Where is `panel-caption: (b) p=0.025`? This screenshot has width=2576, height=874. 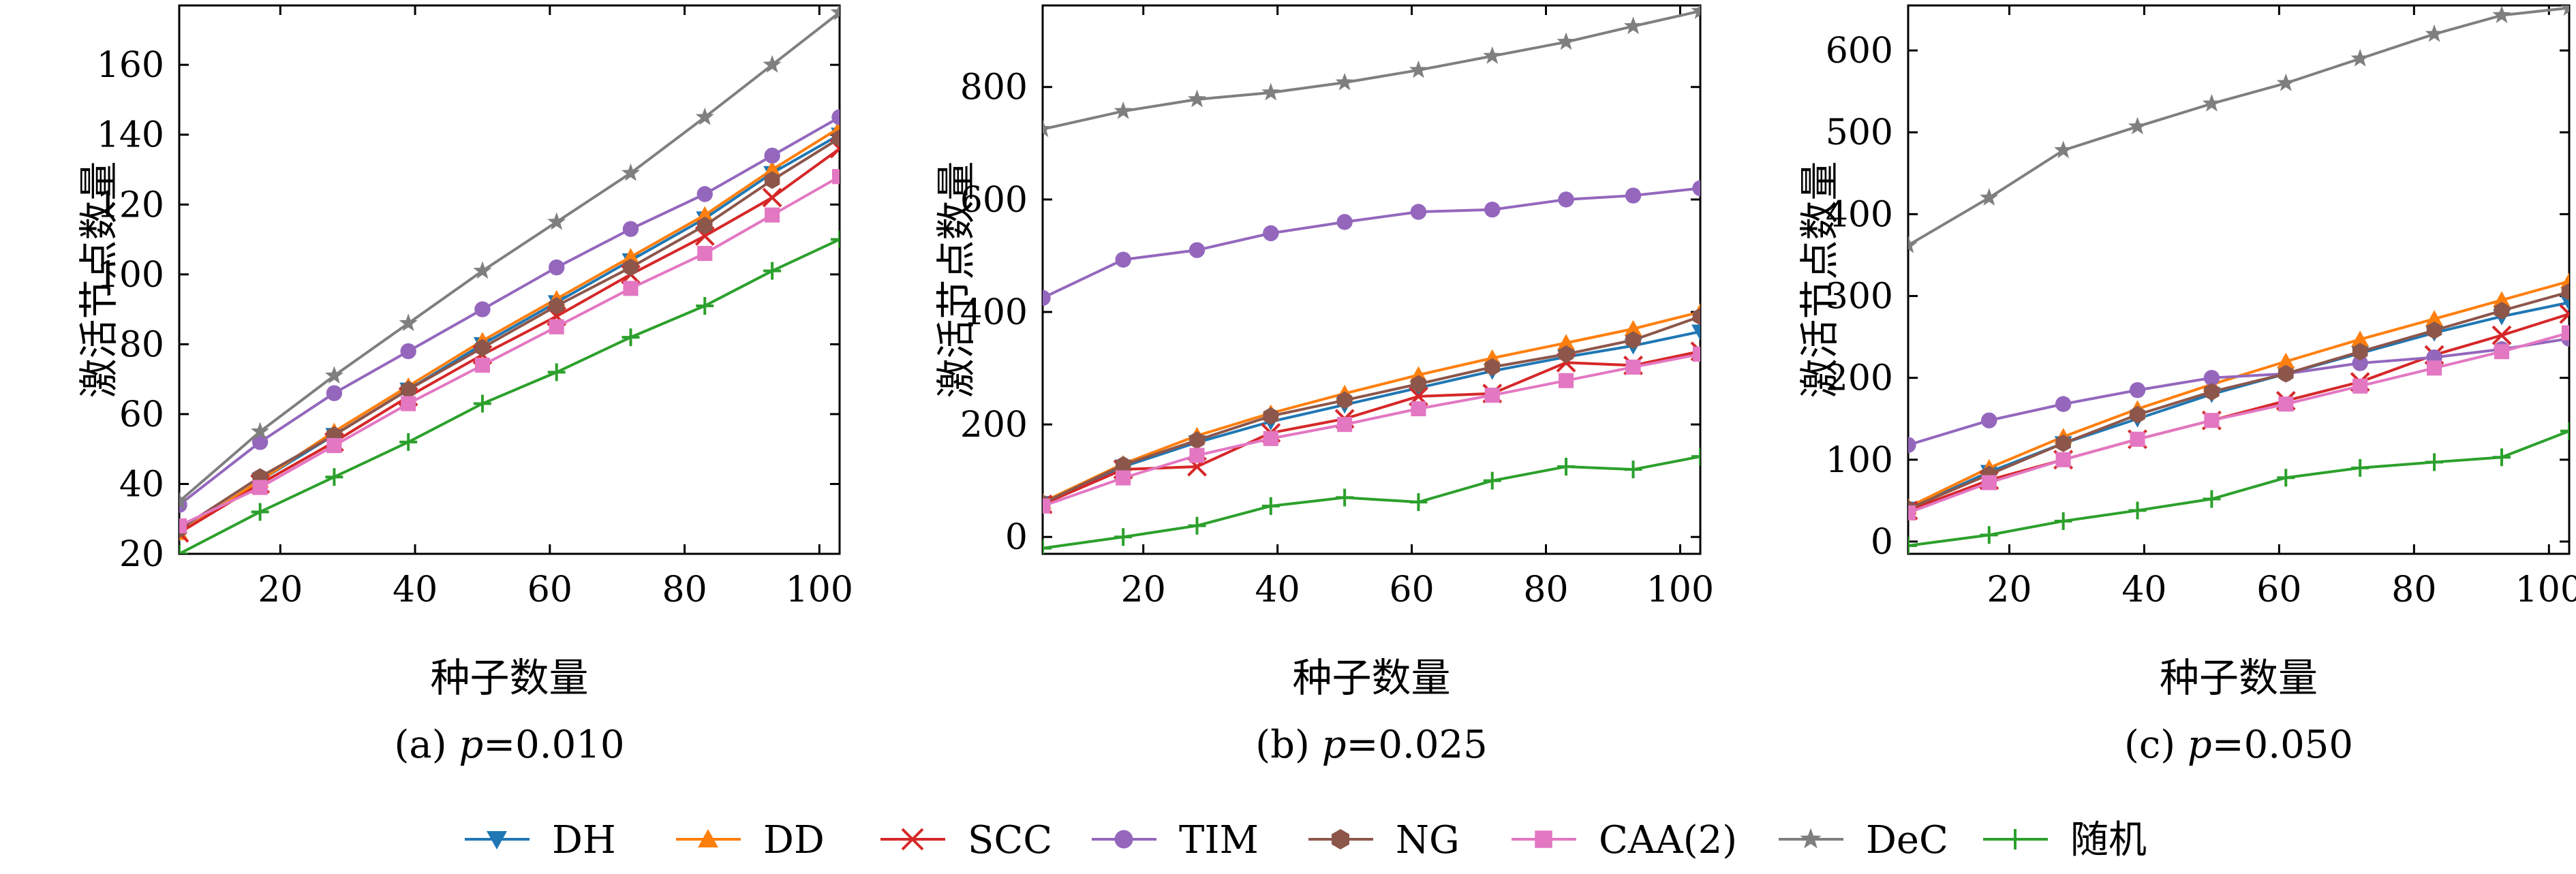
panel-caption: (b) p=0.025 is located at coordinates (1371, 745).